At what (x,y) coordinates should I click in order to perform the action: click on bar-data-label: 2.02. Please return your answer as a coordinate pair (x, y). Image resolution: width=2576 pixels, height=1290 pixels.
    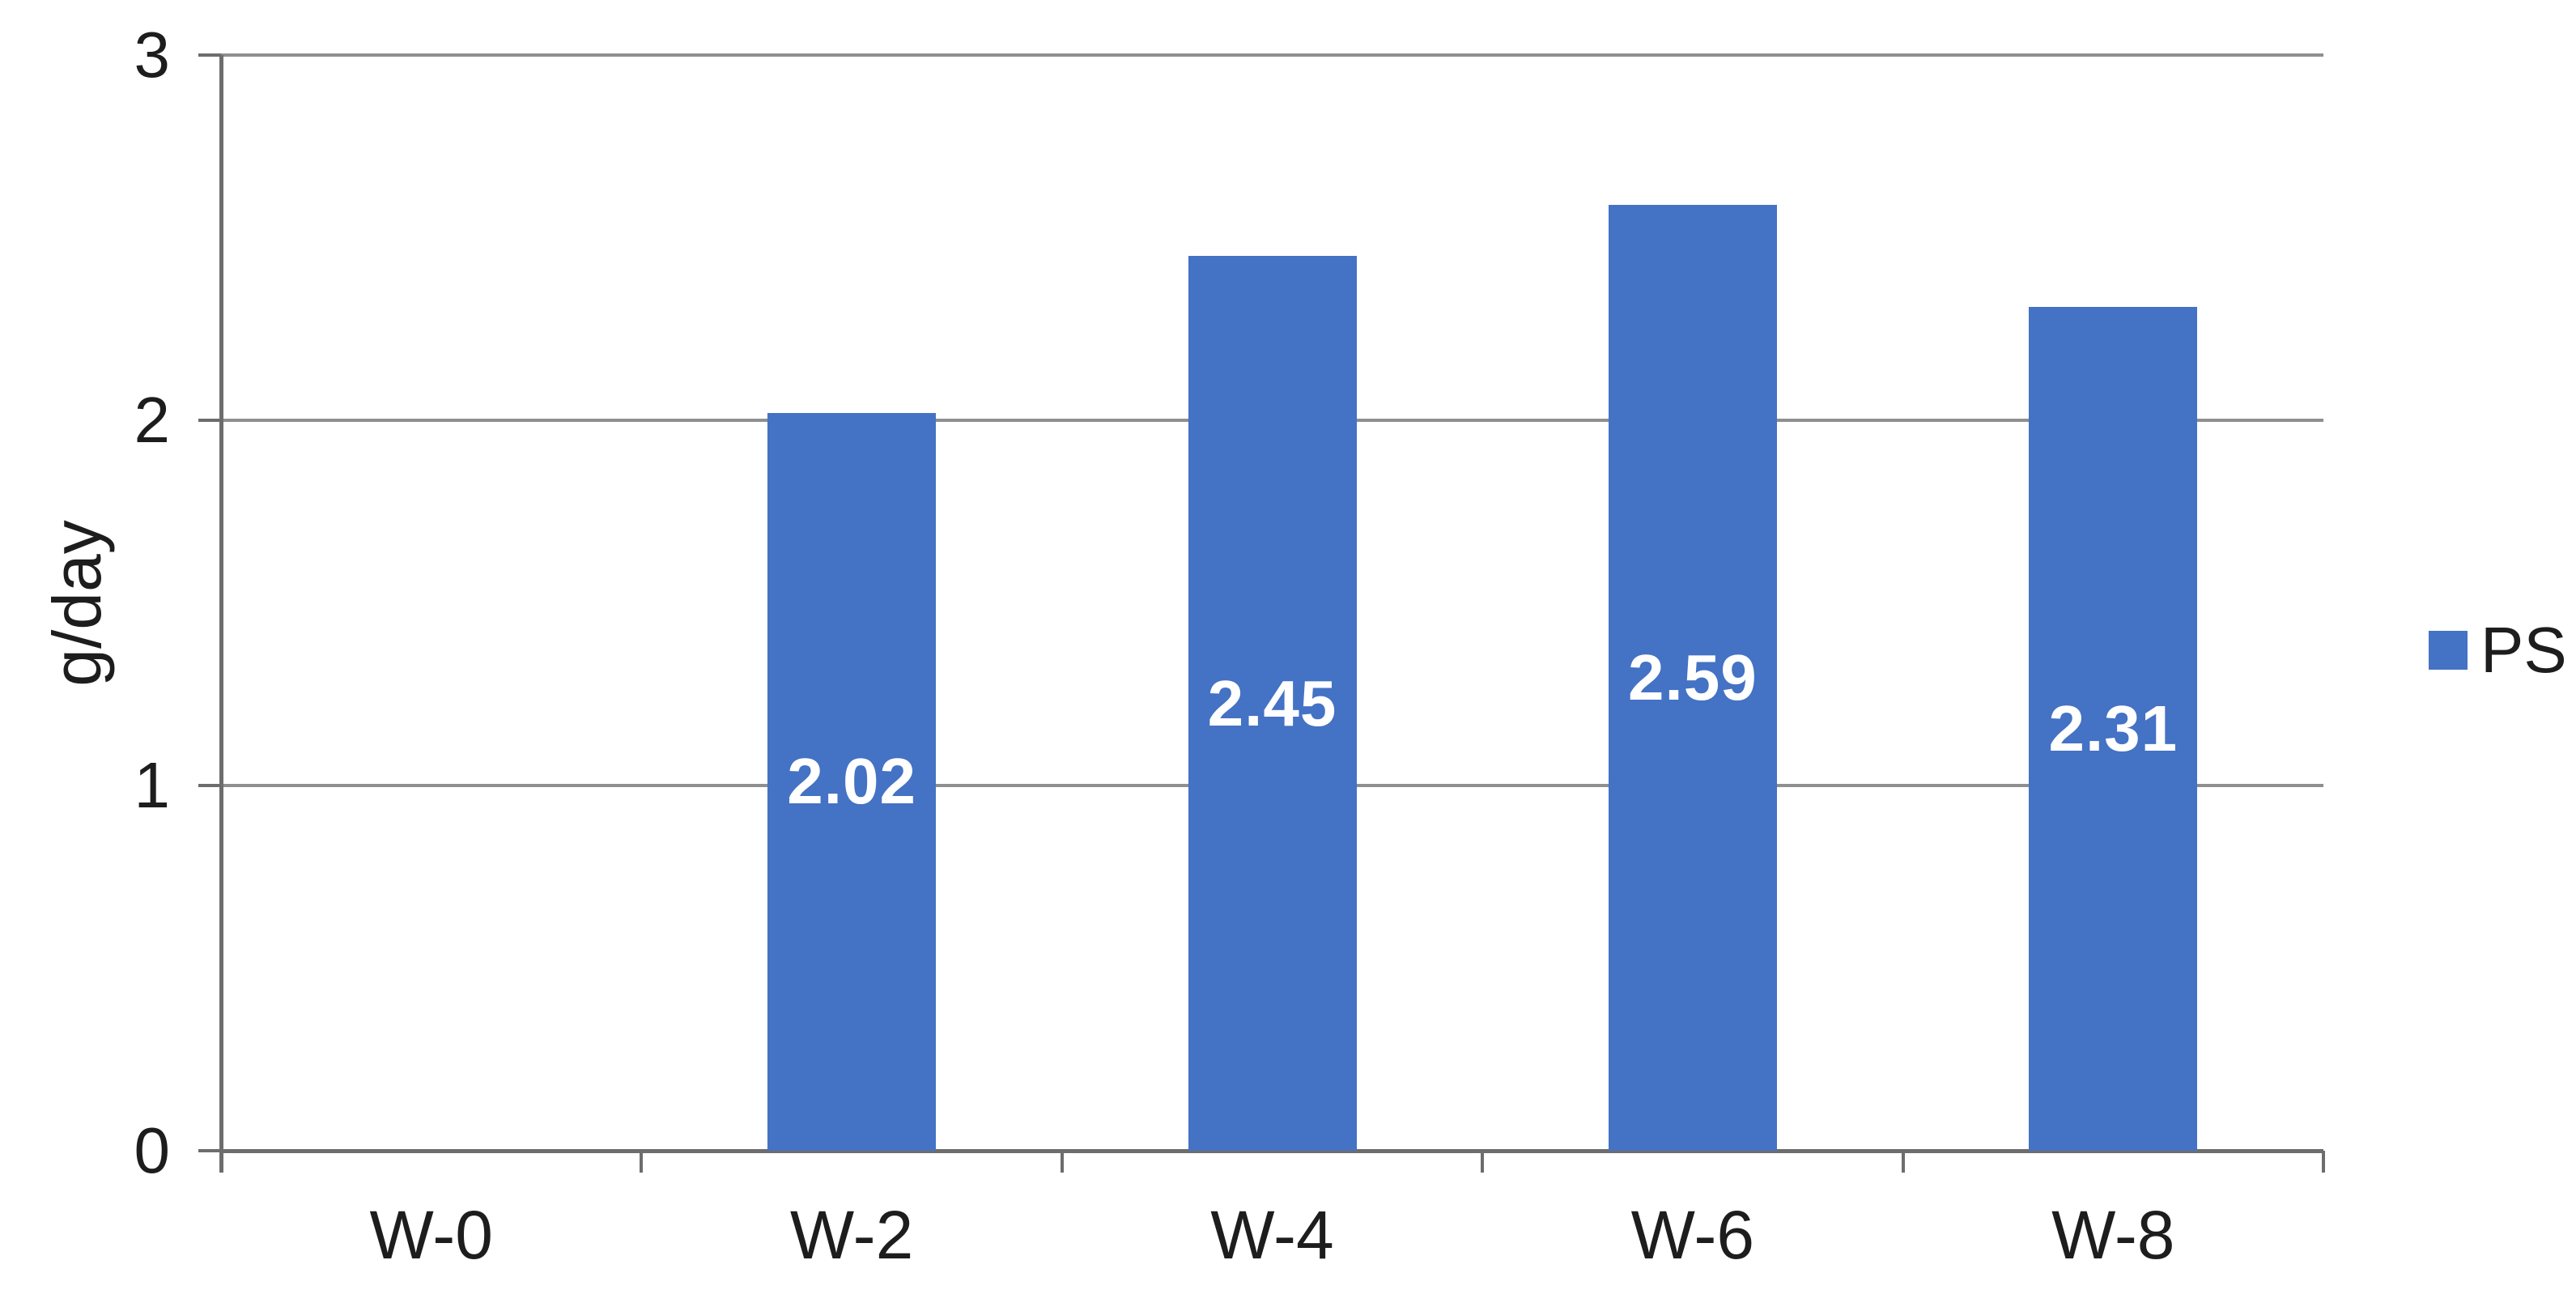
    Looking at the image, I should click on (852, 782).